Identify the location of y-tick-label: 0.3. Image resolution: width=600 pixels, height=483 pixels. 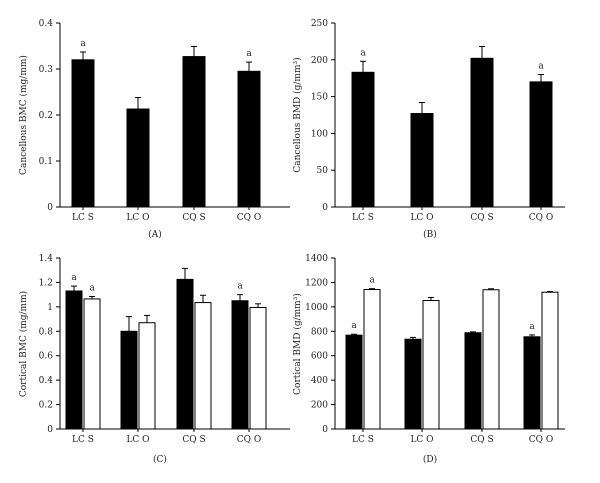
(46, 70).